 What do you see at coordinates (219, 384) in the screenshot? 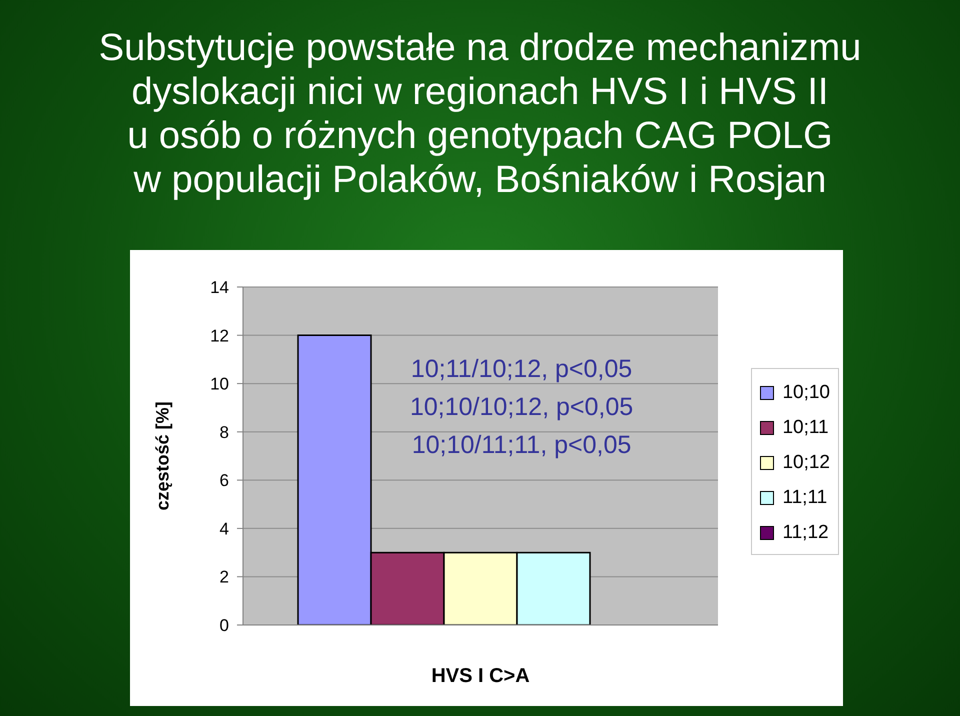
I see `y-tick-label: 10` at bounding box center [219, 384].